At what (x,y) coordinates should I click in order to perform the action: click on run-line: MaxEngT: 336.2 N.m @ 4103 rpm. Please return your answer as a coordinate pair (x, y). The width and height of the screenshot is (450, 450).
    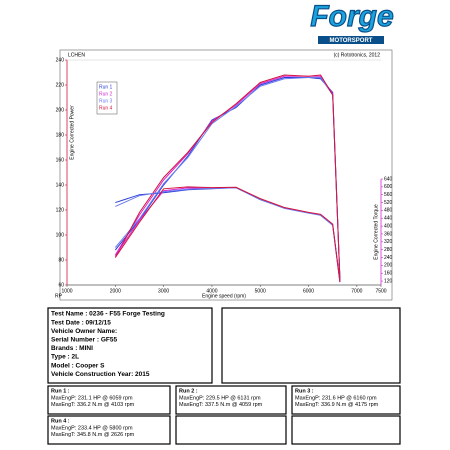
    Looking at the image, I should click on (93, 405).